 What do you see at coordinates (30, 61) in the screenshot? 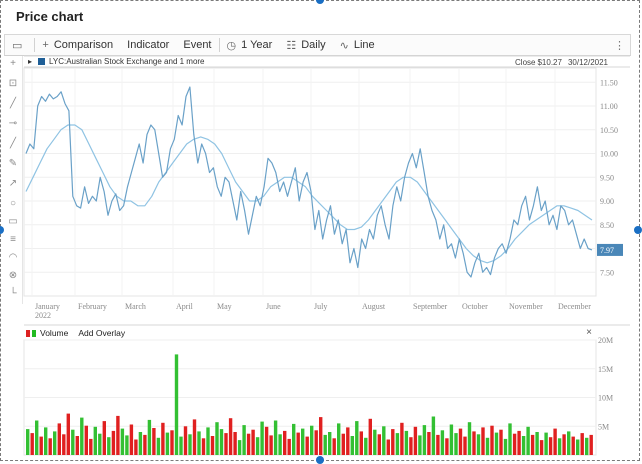
I see `expand-arrow-icon: ▸` at bounding box center [30, 61].